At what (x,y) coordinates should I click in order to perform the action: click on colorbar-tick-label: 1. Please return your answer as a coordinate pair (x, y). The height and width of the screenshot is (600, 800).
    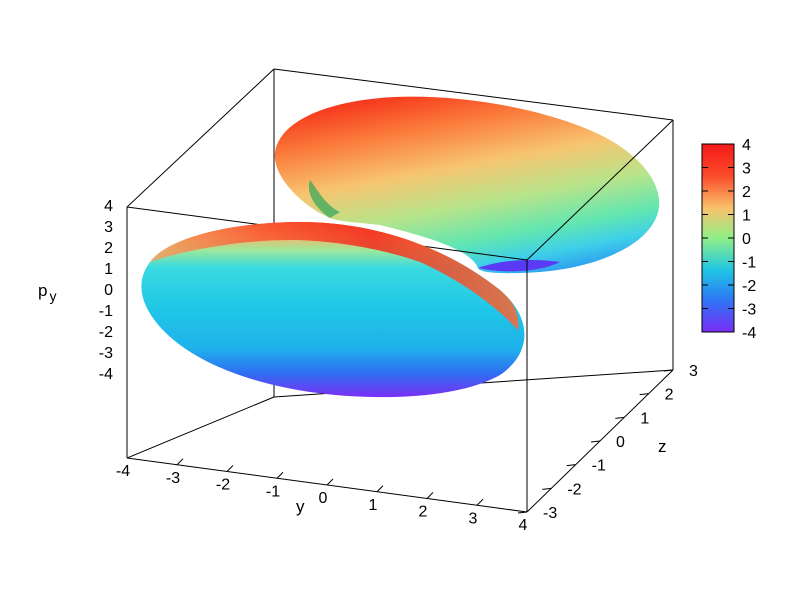
    Looking at the image, I should click on (746, 216).